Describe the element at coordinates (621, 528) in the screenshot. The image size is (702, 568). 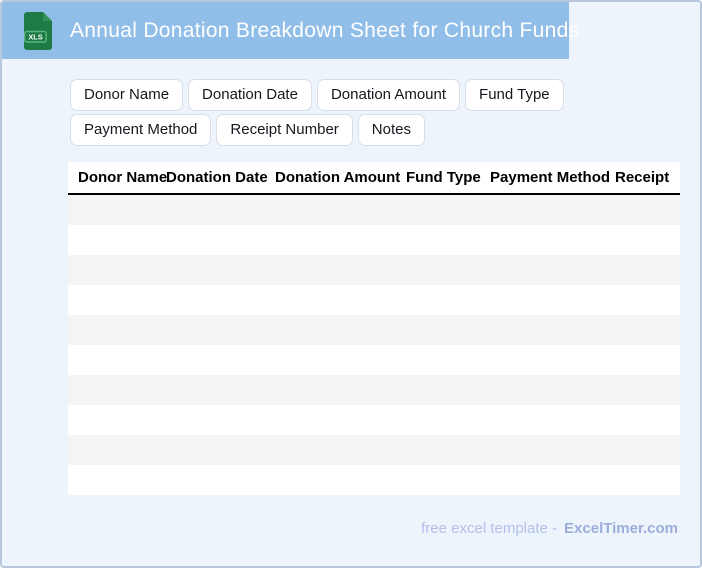
I see `footer-brand-link: ExcelTimer.com` at that location.